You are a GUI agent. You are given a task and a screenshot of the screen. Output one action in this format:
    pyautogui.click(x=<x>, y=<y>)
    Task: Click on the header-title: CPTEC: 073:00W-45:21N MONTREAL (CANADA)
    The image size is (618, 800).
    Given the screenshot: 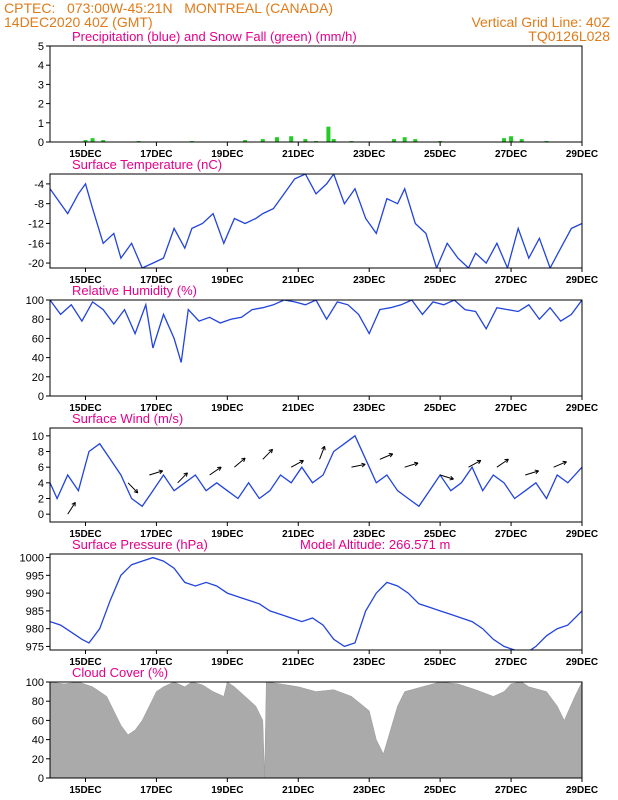 What is the action you would take?
    pyautogui.click(x=169, y=8)
    